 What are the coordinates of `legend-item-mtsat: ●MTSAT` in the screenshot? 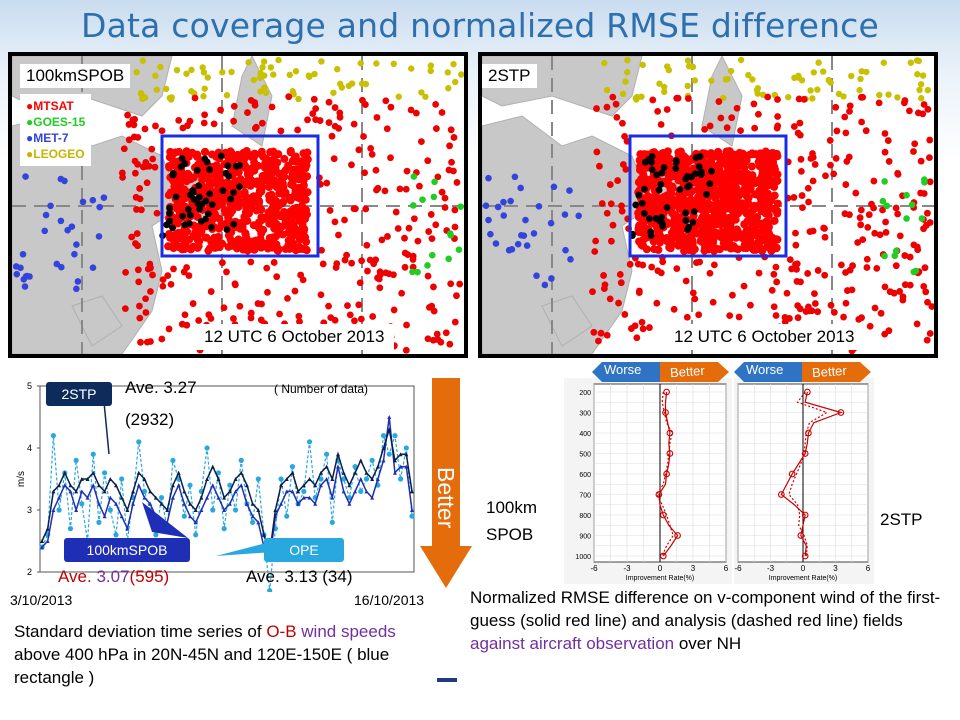 It's located at (55, 106).